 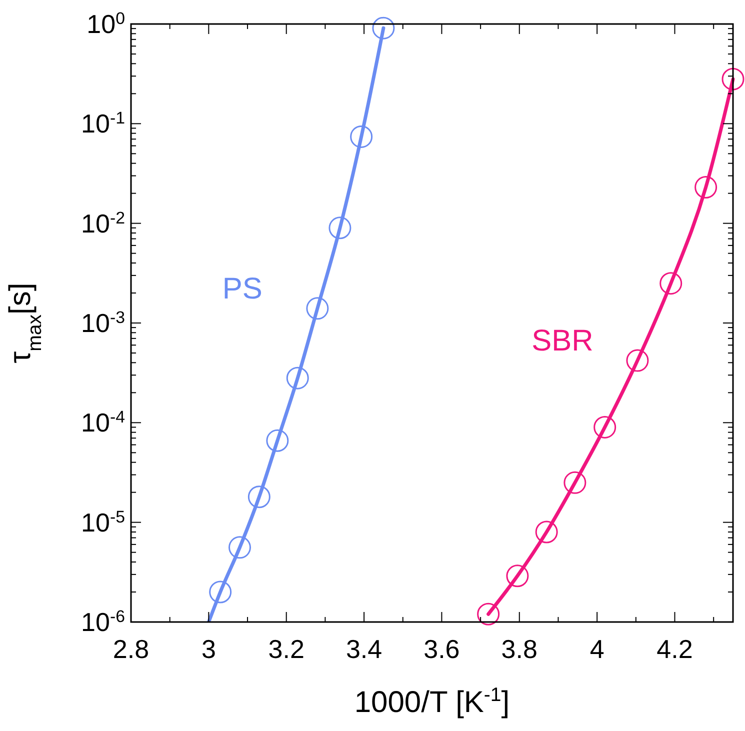 What do you see at coordinates (103, 621) in the screenshot?
I see `y-tick-label: 10$^{-6}$` at bounding box center [103, 621].